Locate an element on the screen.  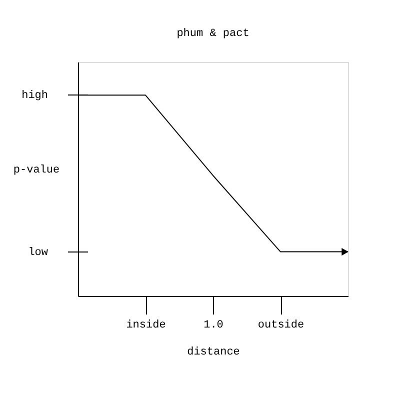
text: high is located at coordinates (35, 96).